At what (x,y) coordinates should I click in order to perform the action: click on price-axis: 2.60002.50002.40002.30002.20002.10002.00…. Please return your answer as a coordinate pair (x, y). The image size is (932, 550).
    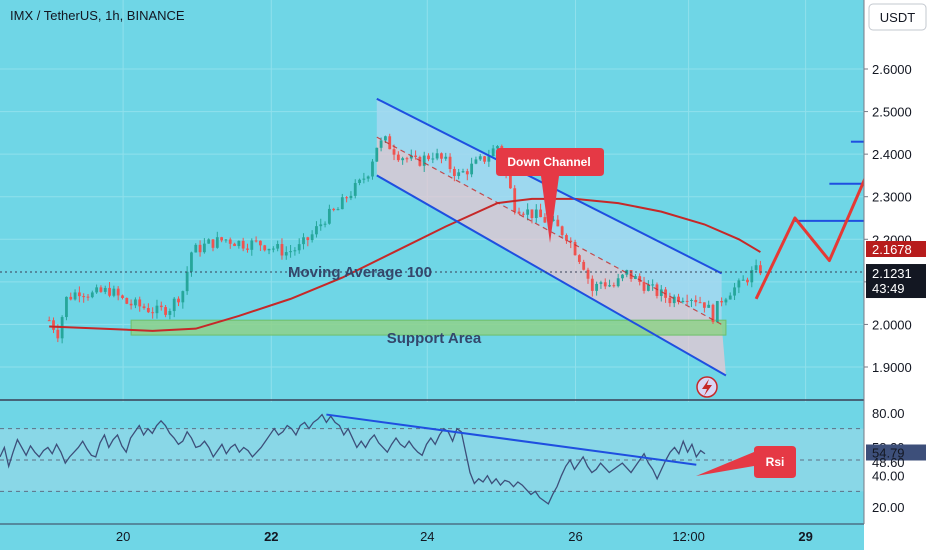
    Looking at the image, I should click on (895, 288).